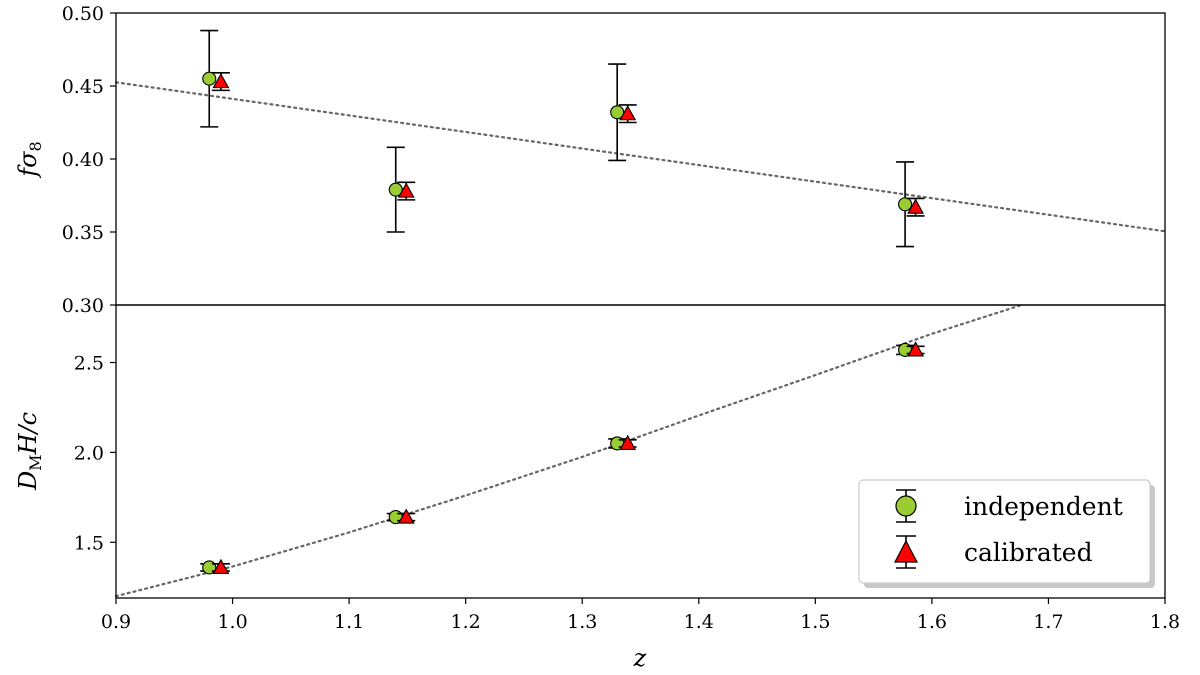  I want to click on legend-triangle-marker, so click(906, 551).